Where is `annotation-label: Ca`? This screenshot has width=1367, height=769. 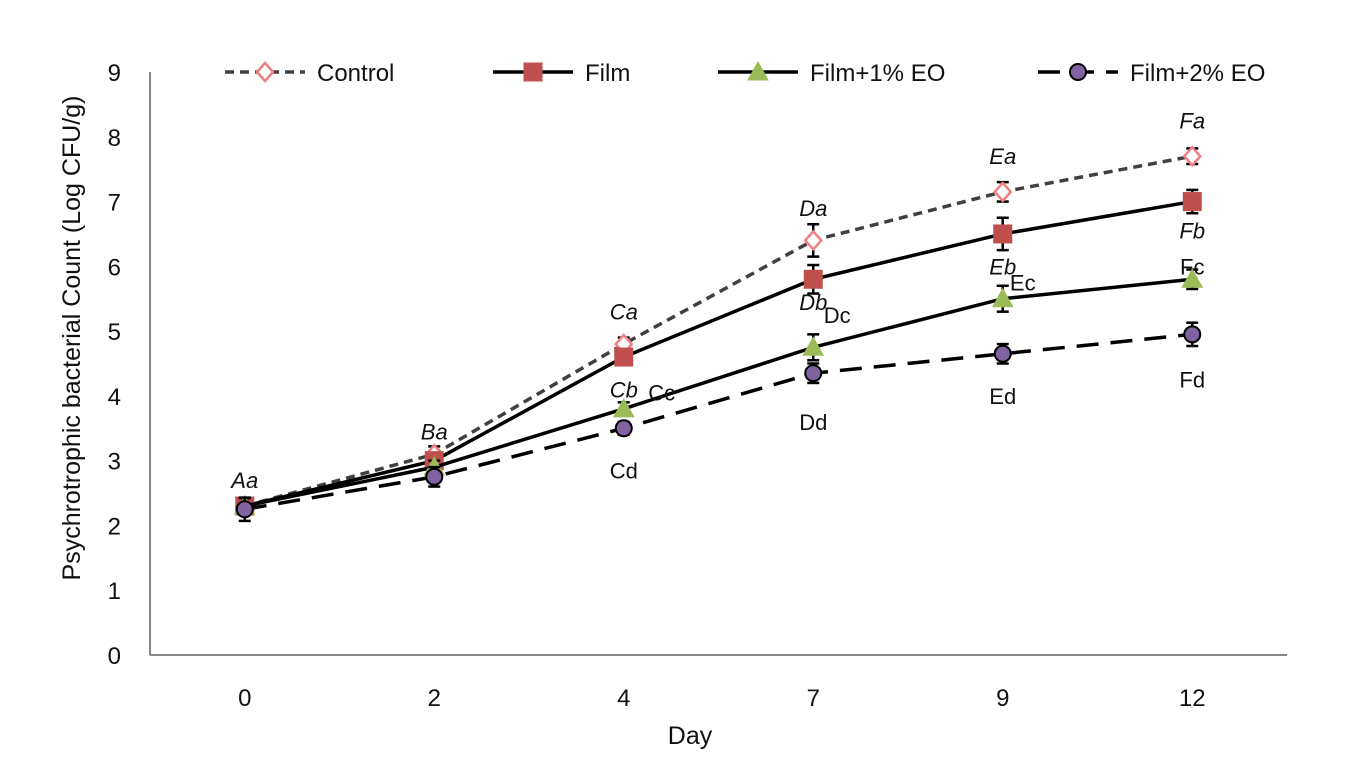
annotation-label: Ca is located at coordinates (624, 312).